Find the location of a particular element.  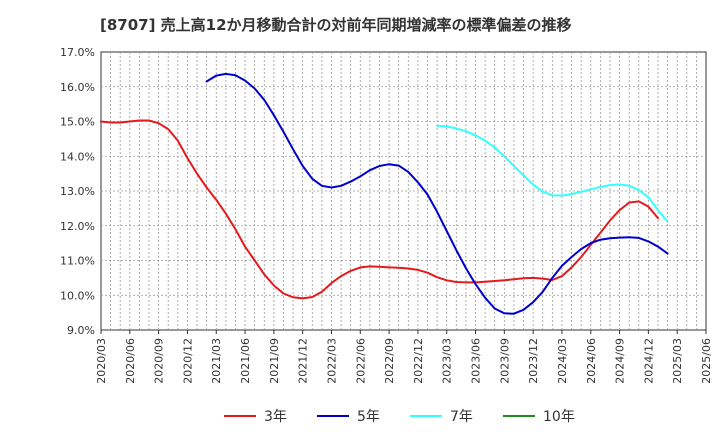

legend-item-3y: 3年 is located at coordinates (255, 416).